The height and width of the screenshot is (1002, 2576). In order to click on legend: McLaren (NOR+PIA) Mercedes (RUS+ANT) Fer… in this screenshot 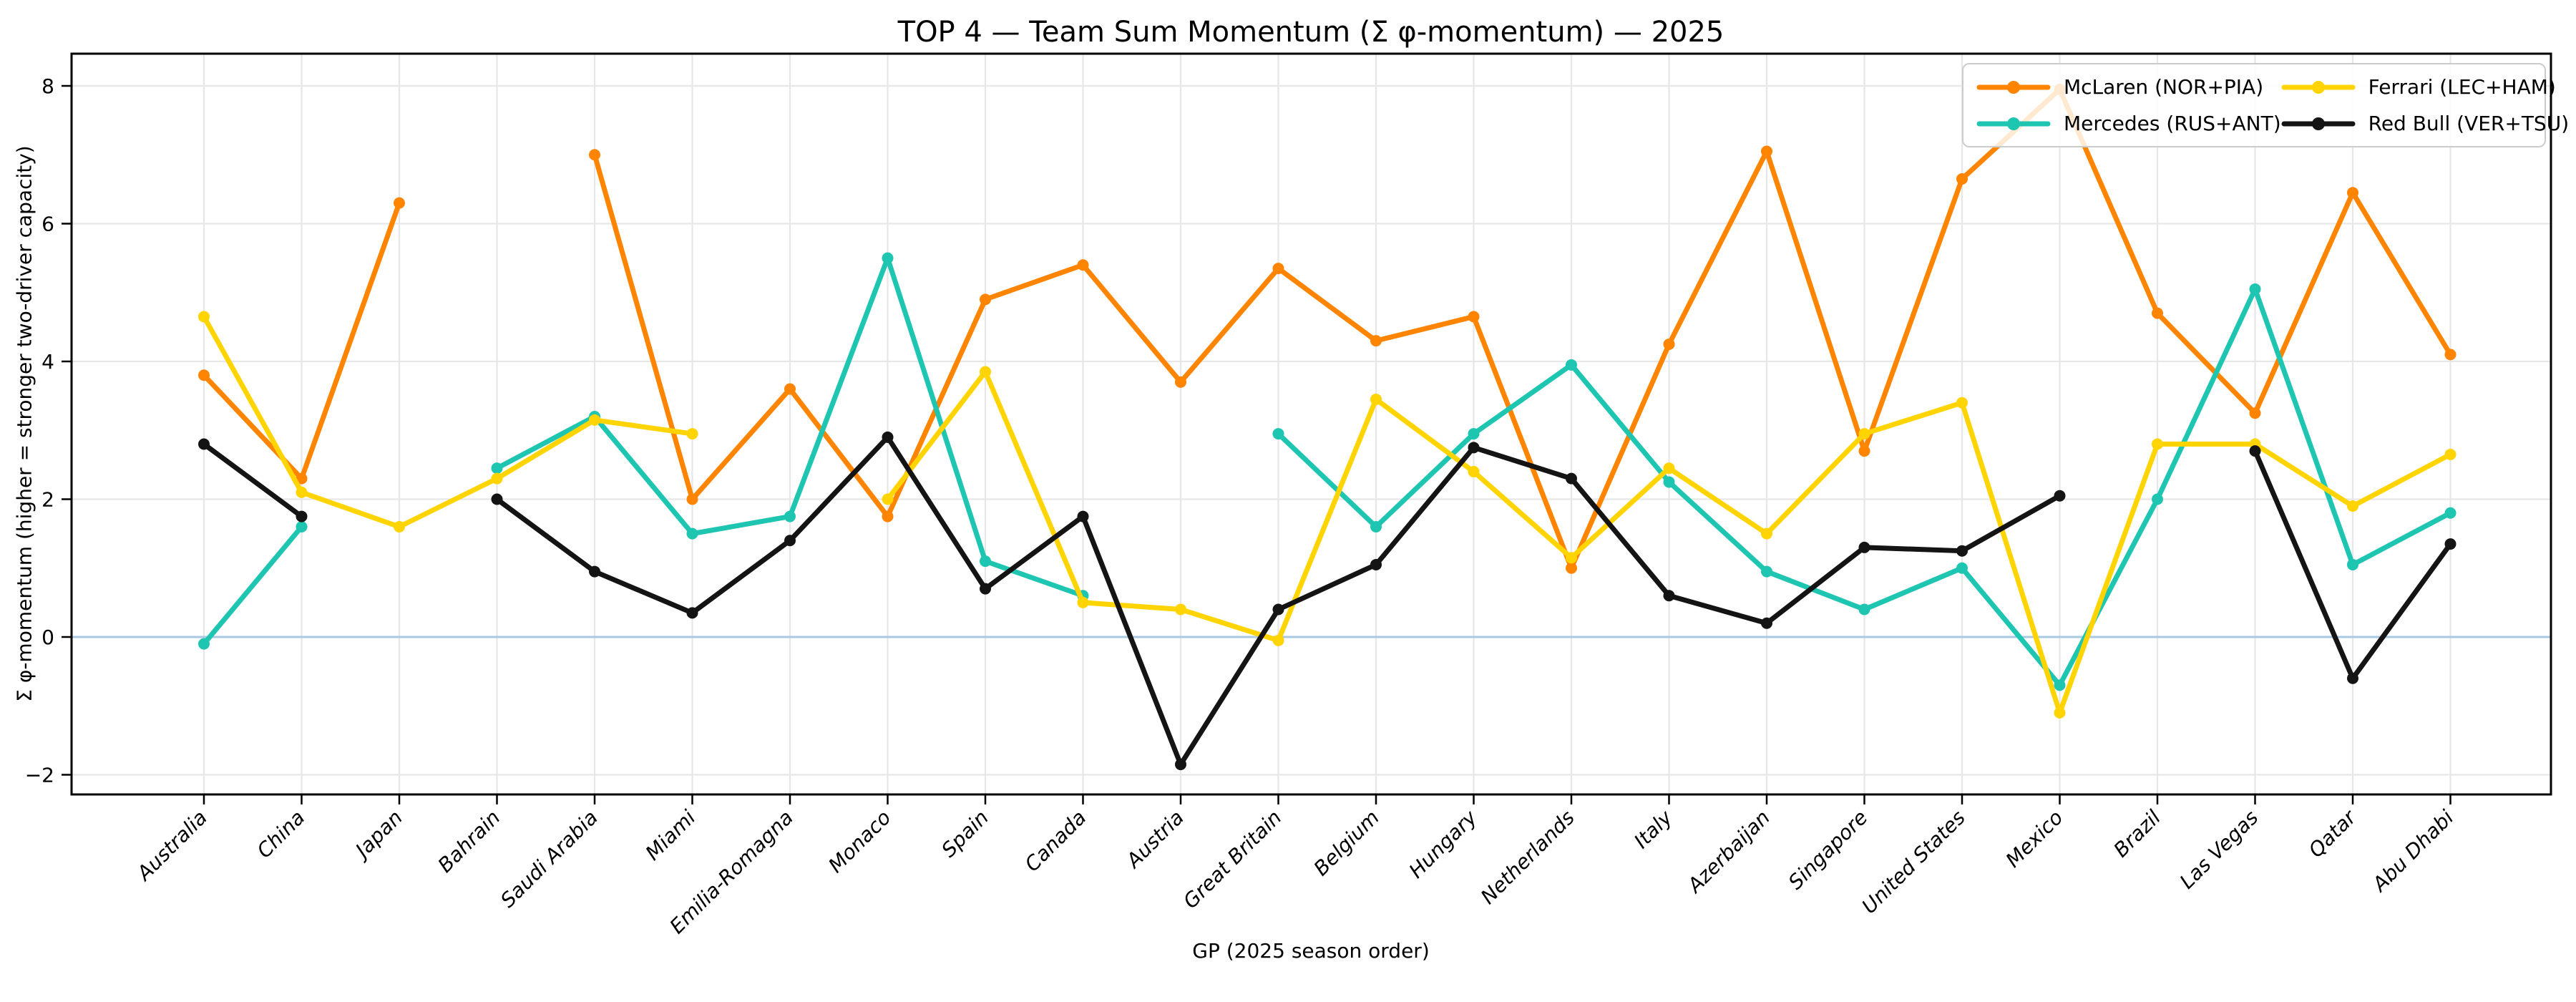, I will do `click(2265, 105)`.